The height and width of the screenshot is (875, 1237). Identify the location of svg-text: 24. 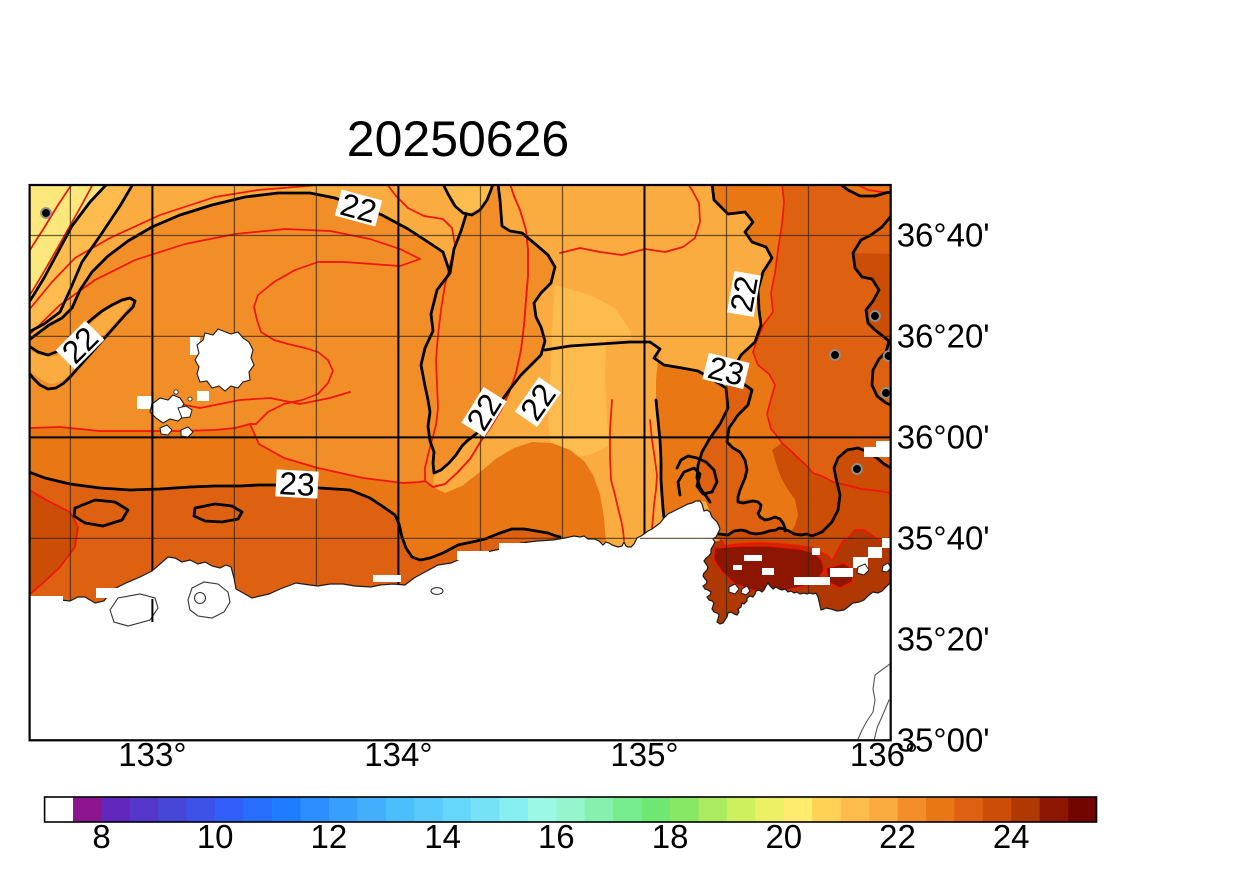
(1011, 836).